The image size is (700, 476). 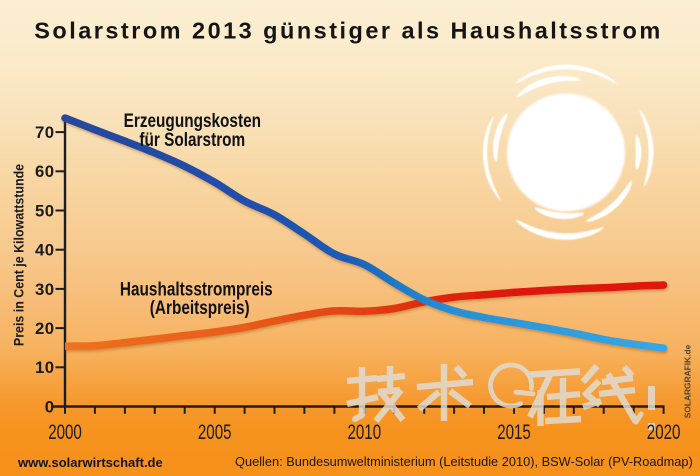 I want to click on svg-text: für Solarstrom, so click(x=192, y=139).